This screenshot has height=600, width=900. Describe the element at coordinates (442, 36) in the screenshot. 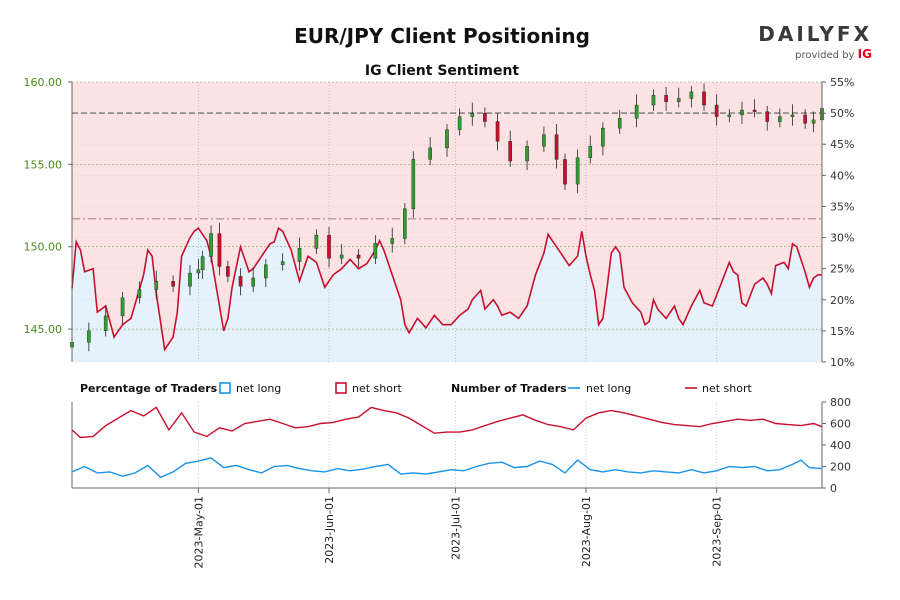

I see `chart-title: EUR/JPY Client Positioning` at that location.